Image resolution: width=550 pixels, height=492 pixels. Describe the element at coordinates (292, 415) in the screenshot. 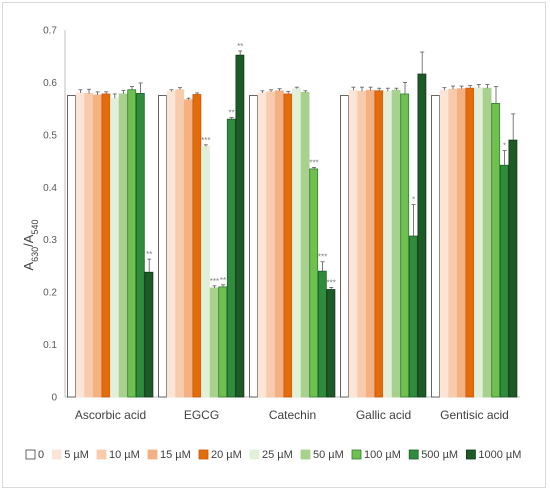

I see `category-label: Catechin` at that location.